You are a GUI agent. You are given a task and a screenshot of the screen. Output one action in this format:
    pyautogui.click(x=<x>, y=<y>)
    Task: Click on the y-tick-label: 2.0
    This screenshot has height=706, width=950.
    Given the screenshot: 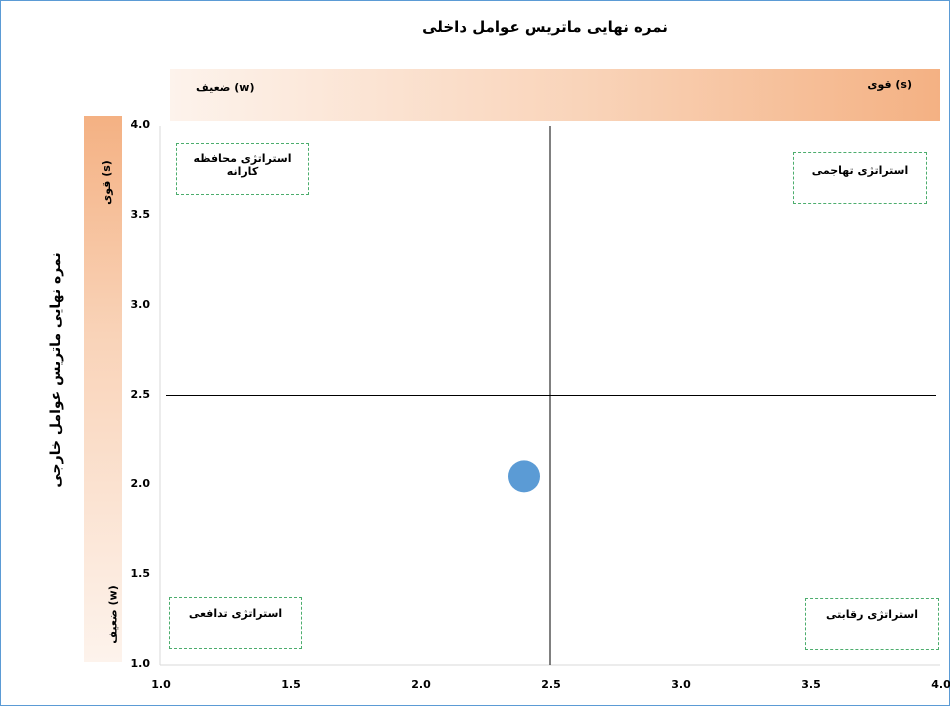 What is the action you would take?
    pyautogui.click(x=140, y=484)
    